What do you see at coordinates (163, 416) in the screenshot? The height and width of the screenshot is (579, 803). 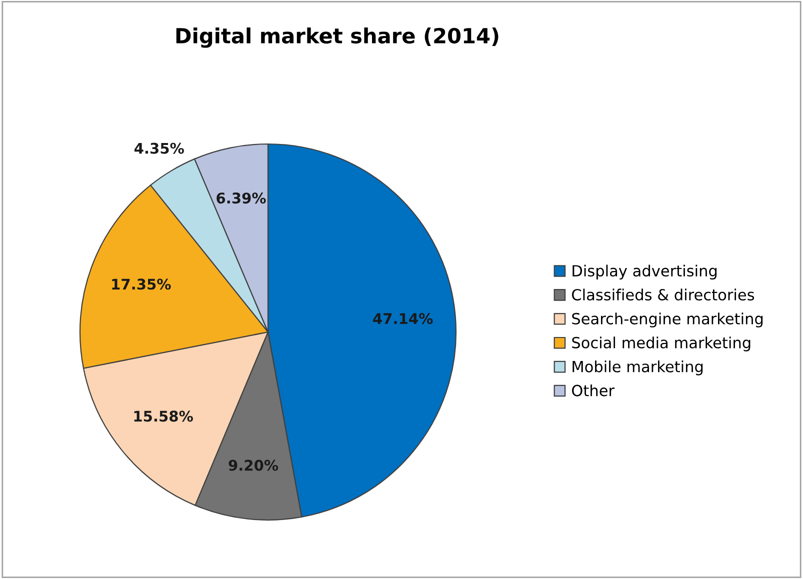 I see `data-label: 15.58%` at bounding box center [163, 416].